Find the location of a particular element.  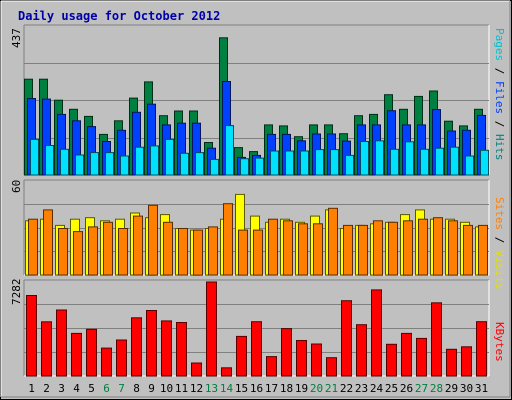

kbytes-ymax-label: 7282 is located at coordinates (16, 292).